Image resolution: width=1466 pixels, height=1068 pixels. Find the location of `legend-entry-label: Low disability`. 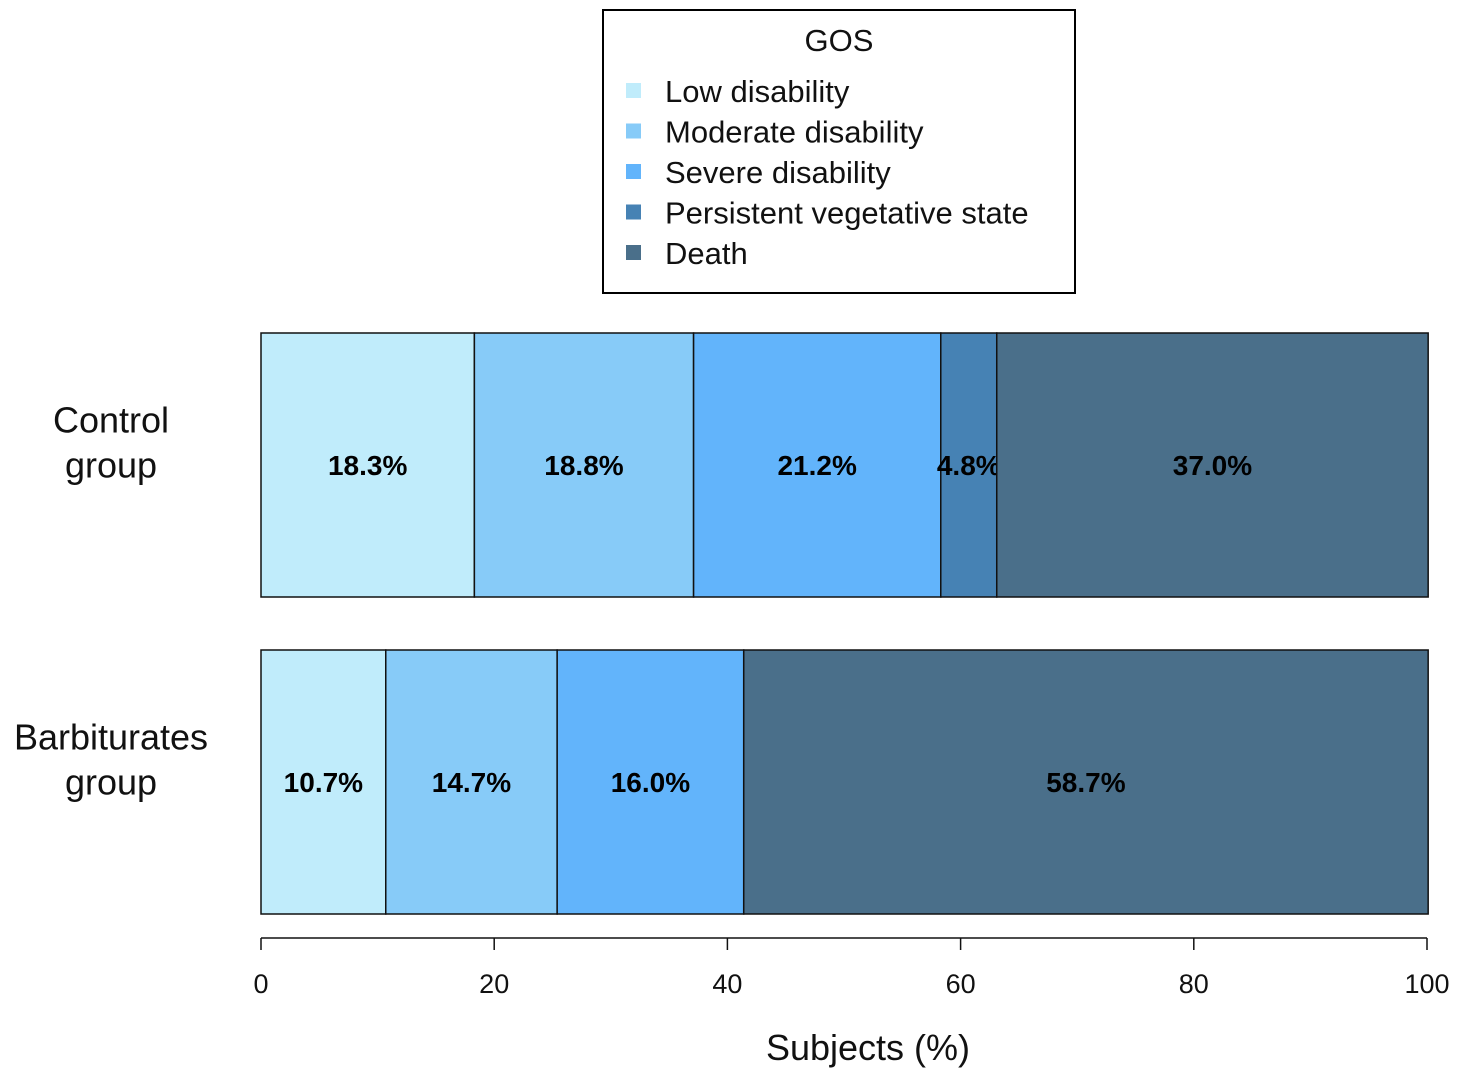

legend-entry-label: Low disability is located at coordinates (757, 91).